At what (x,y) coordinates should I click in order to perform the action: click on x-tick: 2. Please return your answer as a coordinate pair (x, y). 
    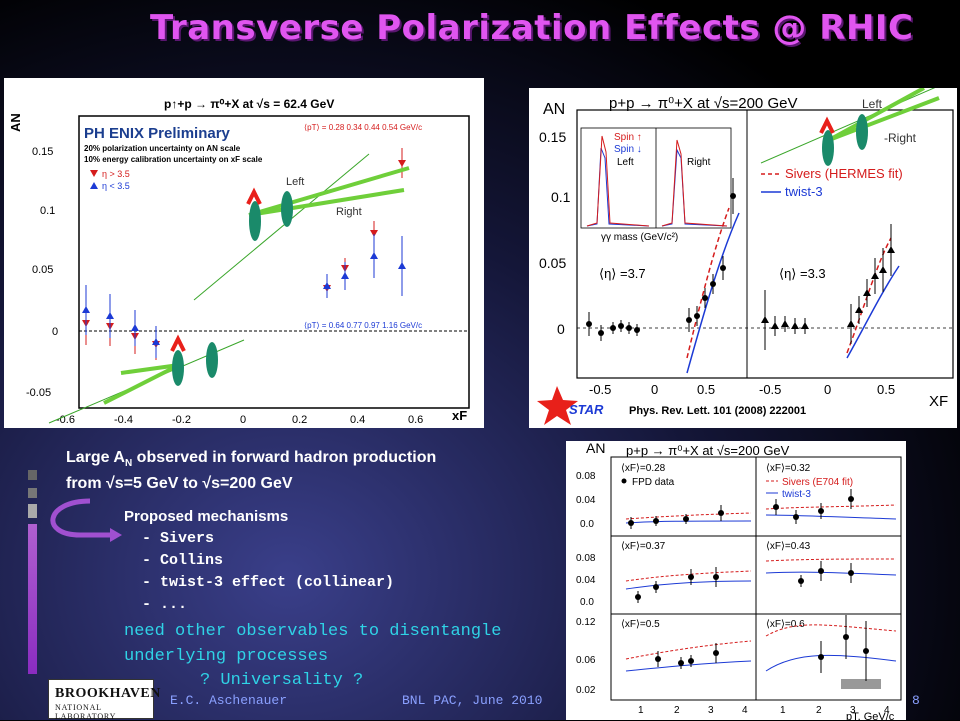
    Looking at the image, I should click on (677, 710).